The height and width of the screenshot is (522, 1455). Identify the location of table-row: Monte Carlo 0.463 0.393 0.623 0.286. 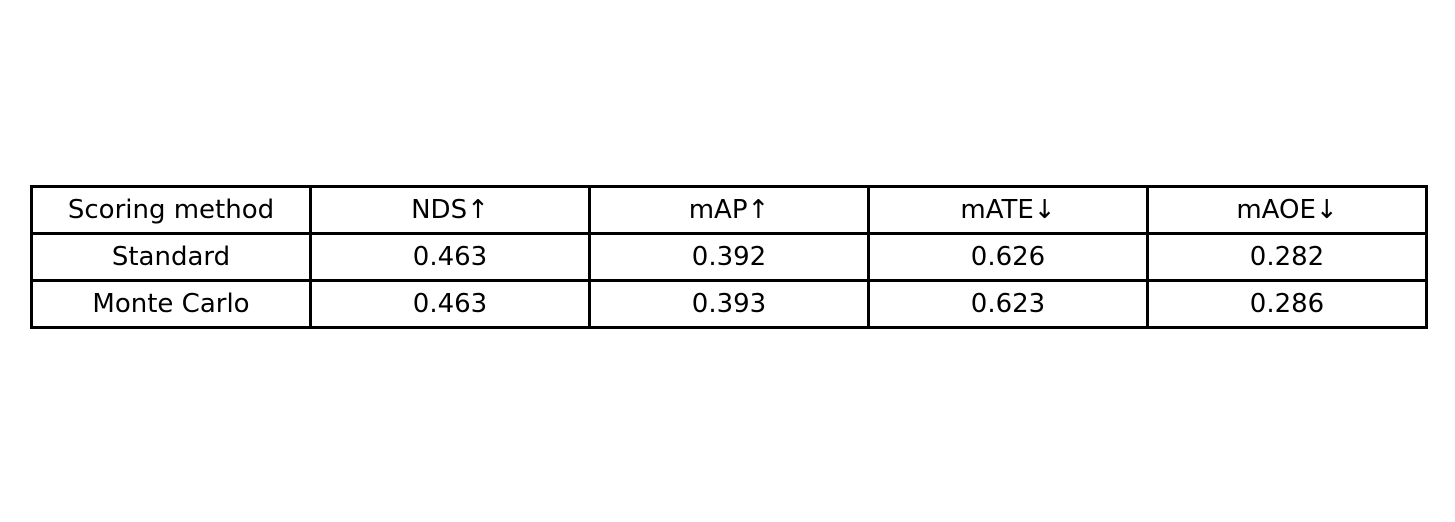
(729, 304).